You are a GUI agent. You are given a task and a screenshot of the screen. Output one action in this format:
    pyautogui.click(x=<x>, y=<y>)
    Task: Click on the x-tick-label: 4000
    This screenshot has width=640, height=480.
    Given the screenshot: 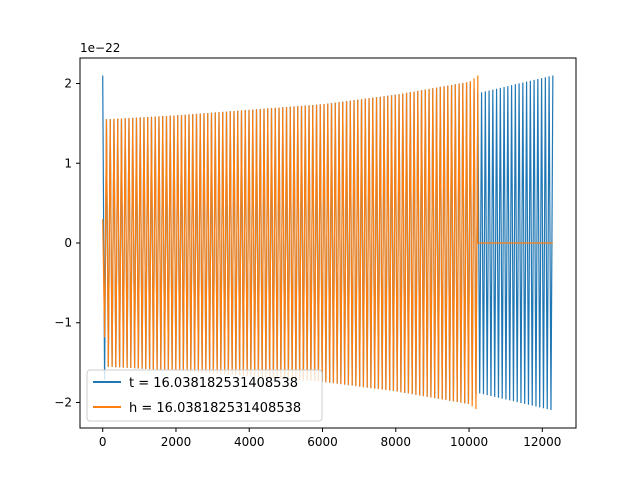 What is the action you would take?
    pyautogui.click(x=249, y=442)
    